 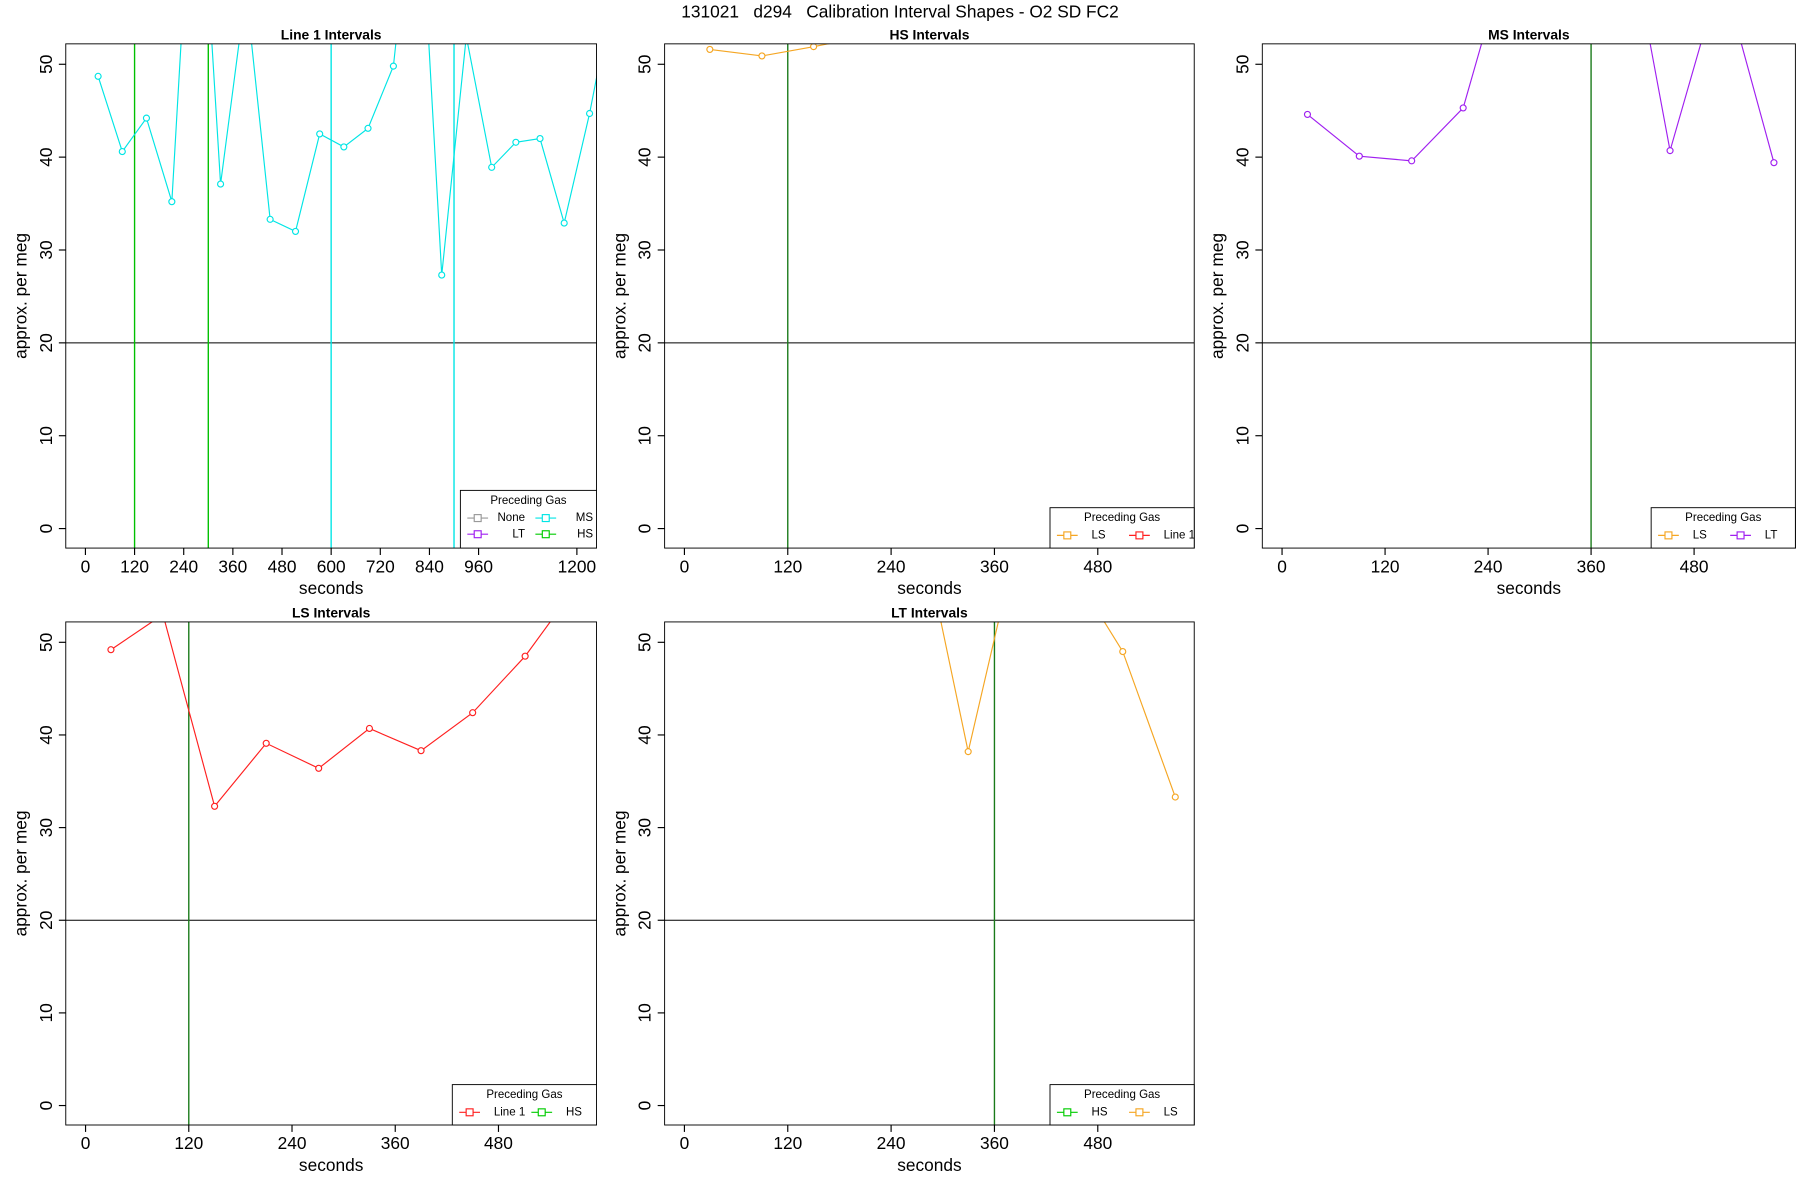 I want to click on panel-title: MS Intervals, so click(x=1529, y=34).